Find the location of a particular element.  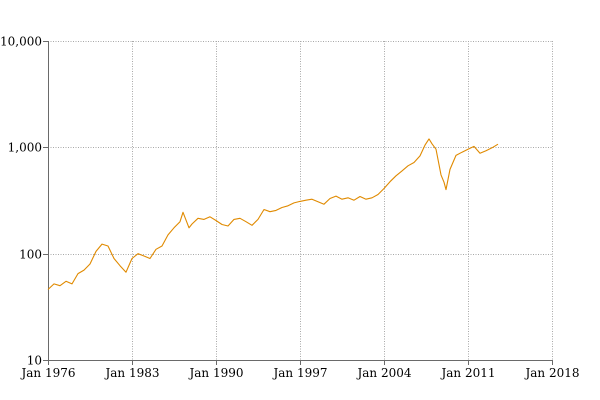

x-tick-label-5: Jan 2011 is located at coordinates (467, 373).